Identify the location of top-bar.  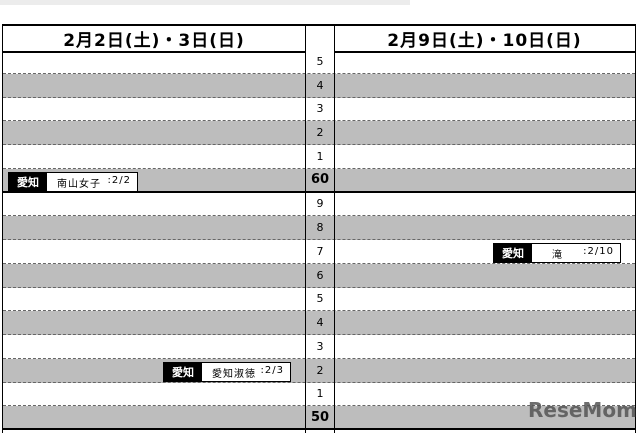
(205, 2).